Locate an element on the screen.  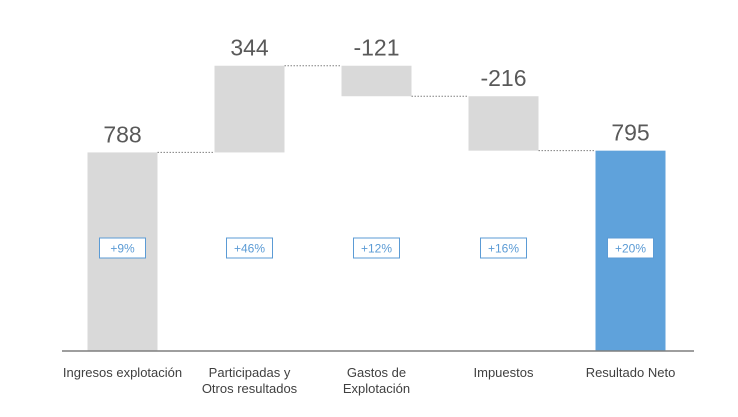
growth-badge: +20% is located at coordinates (630, 248).